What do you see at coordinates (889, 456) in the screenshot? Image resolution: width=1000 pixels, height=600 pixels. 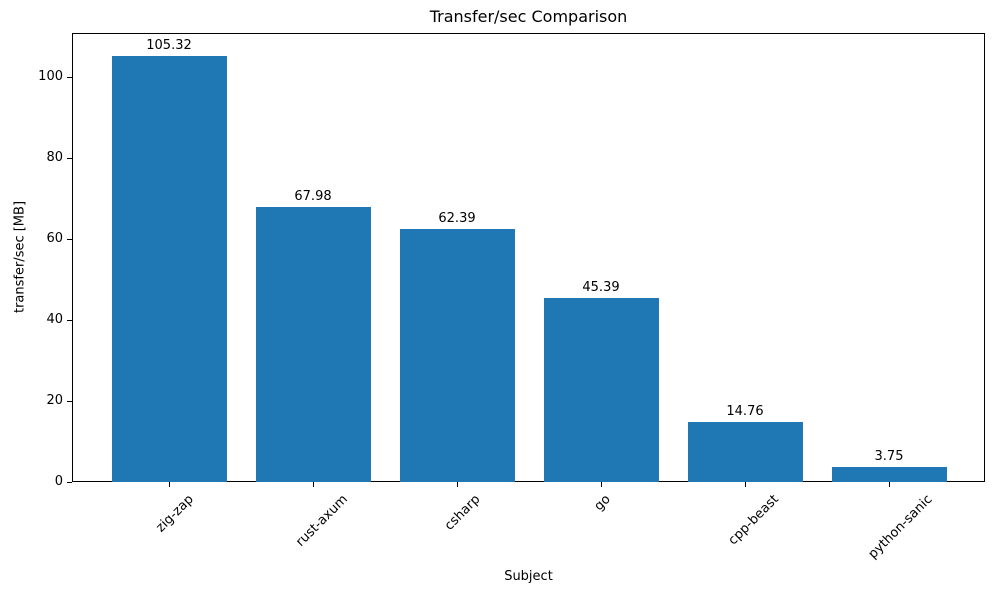 I see `bar-value-label: 3.75` at bounding box center [889, 456].